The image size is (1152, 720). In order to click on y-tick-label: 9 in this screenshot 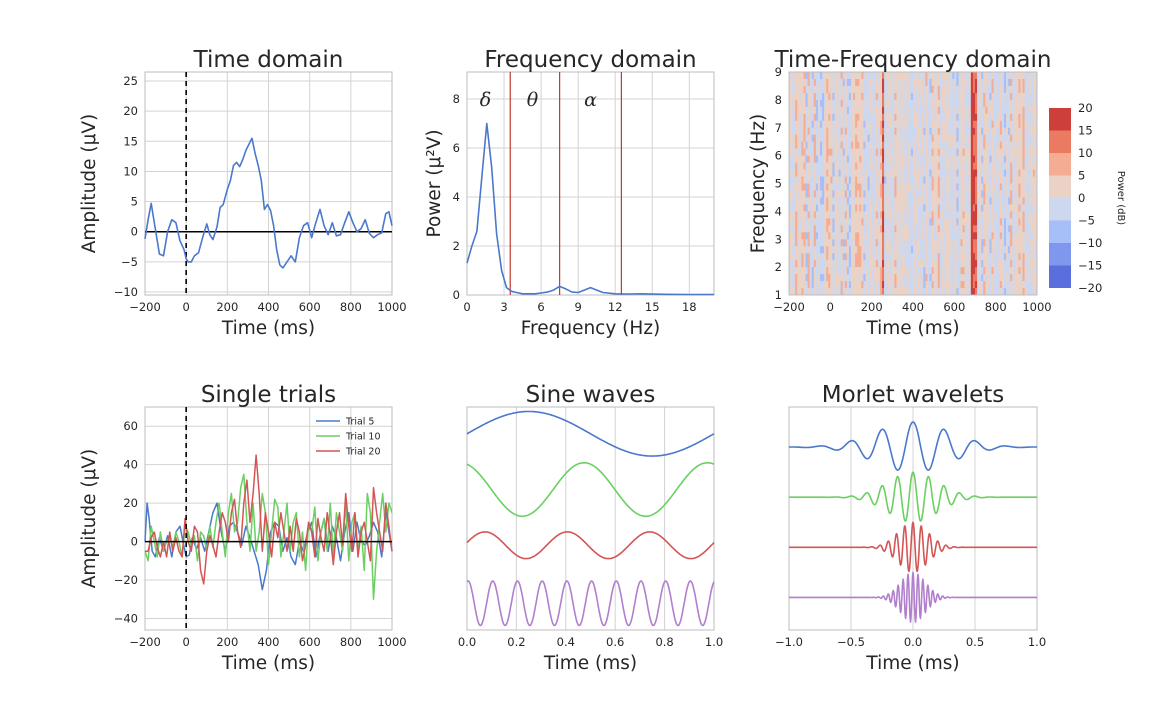, I will do `click(778, 72)`.